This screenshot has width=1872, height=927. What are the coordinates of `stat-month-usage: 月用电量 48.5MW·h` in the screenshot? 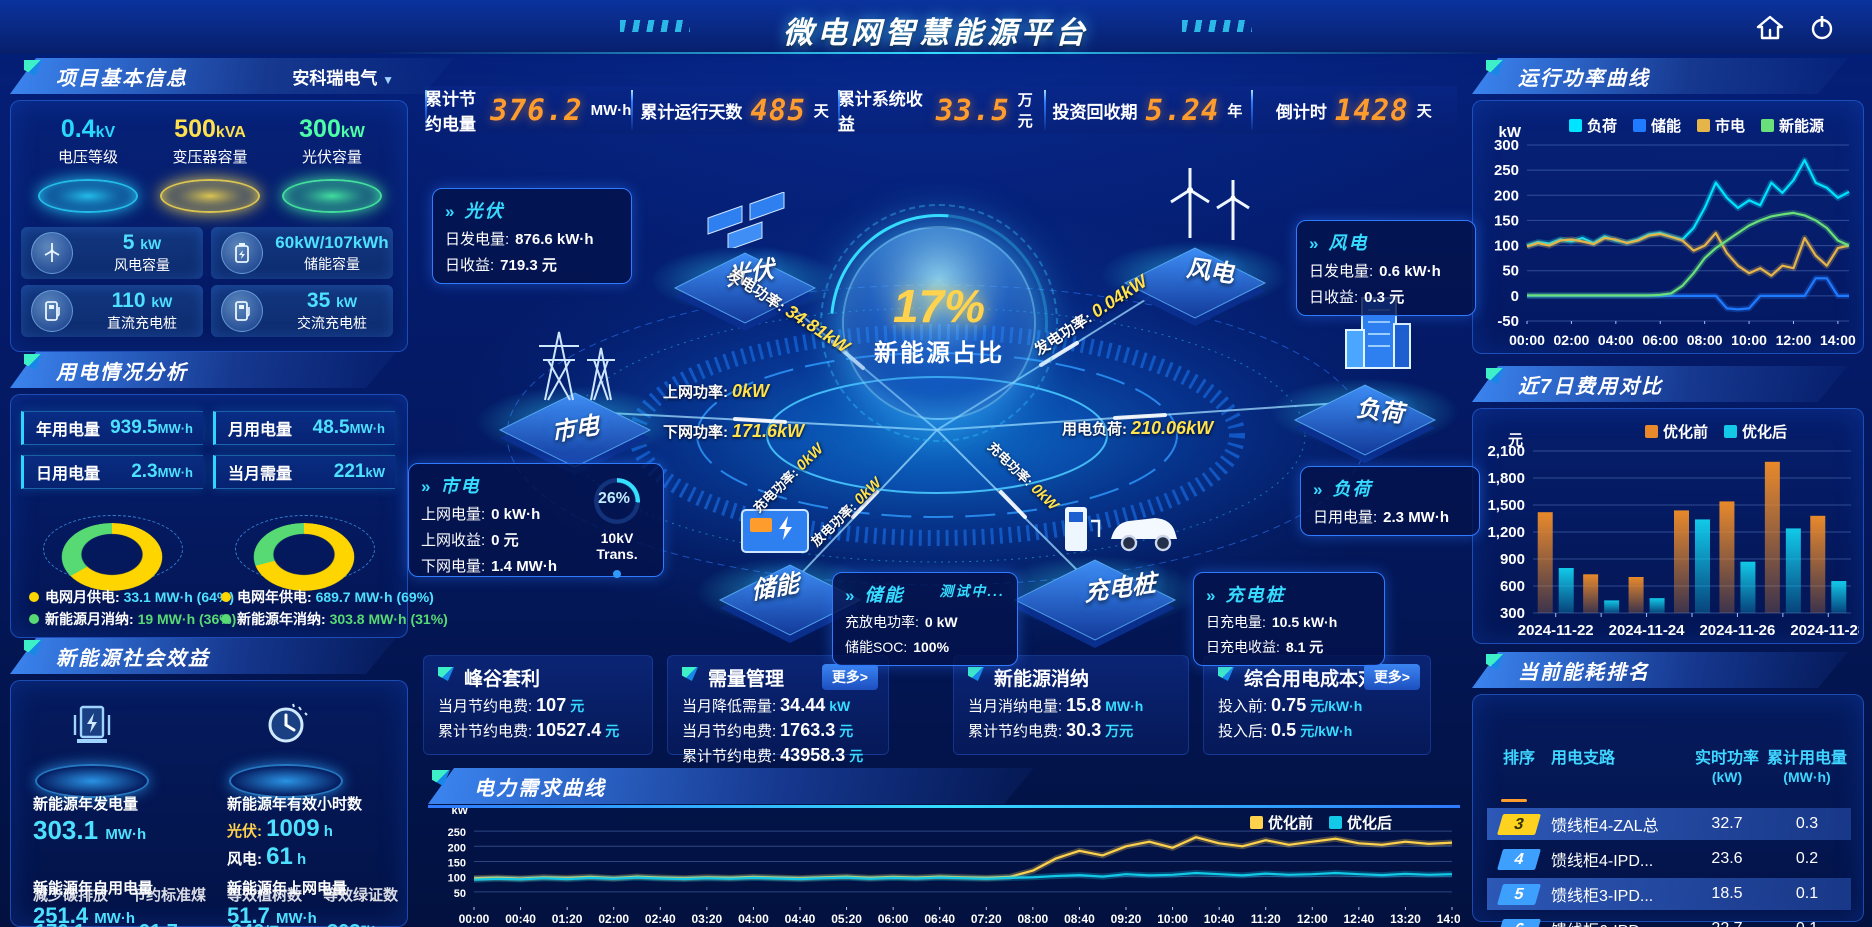 It's located at (304, 428).